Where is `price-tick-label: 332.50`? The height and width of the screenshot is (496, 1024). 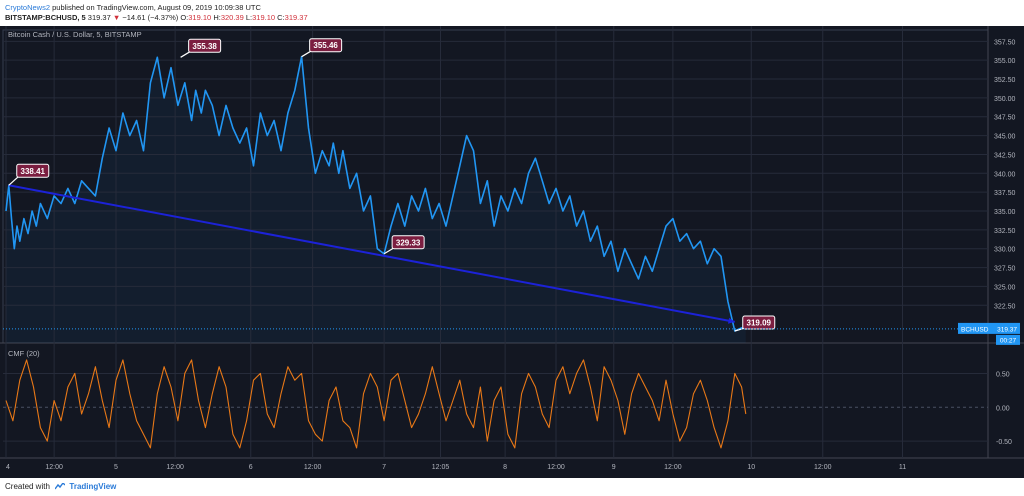 price-tick-label: 332.50 is located at coordinates (1005, 231).